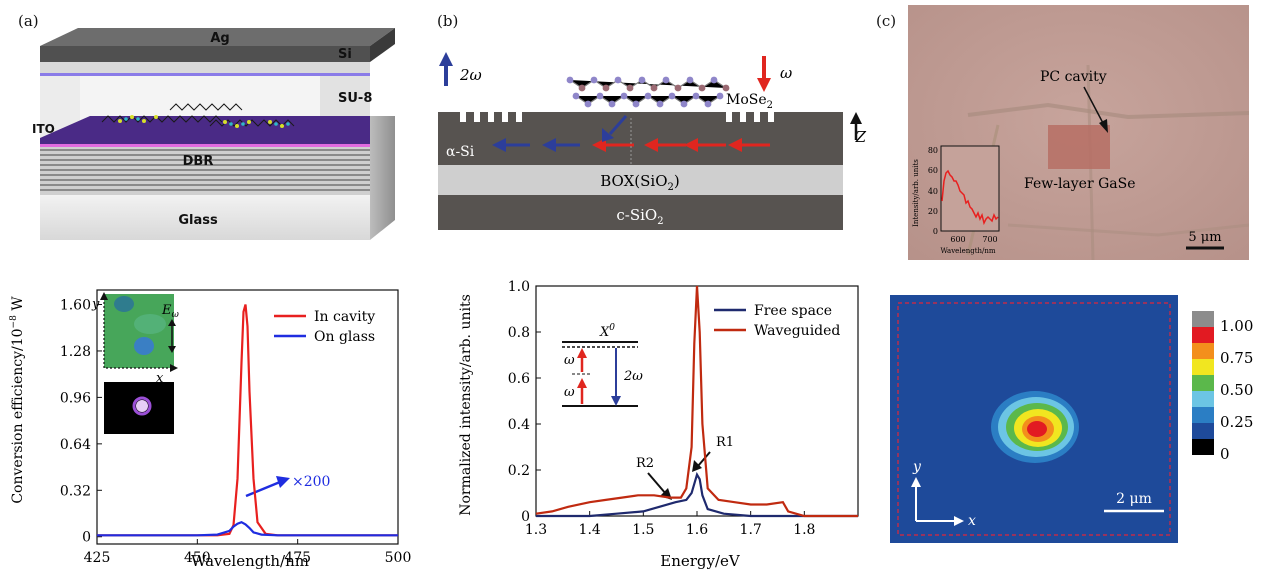 The width and height of the screenshot is (1269, 573). Describe the element at coordinates (1236, 390) in the screenshot. I see `colorbar-tick-050: 0.50` at that location.